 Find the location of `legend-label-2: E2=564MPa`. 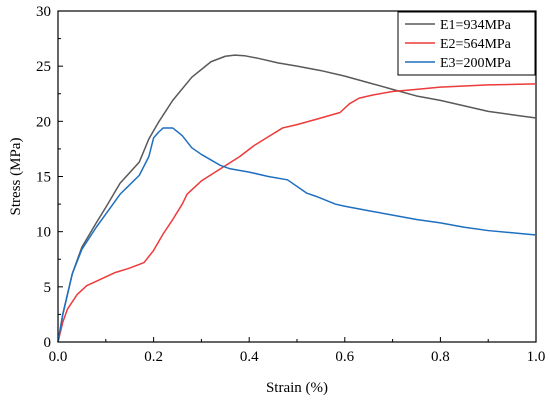

legend-label-2: E2=564MPa is located at coordinates (476, 44).